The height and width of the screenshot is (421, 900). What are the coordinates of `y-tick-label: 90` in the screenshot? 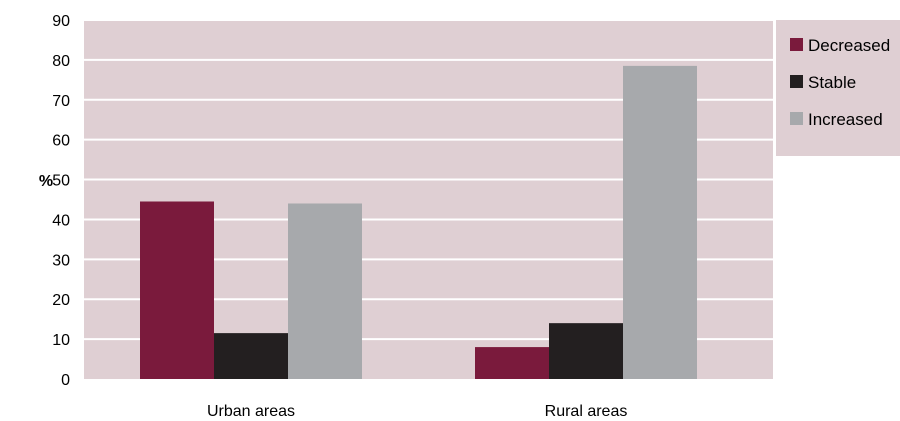 It's located at (61, 21).